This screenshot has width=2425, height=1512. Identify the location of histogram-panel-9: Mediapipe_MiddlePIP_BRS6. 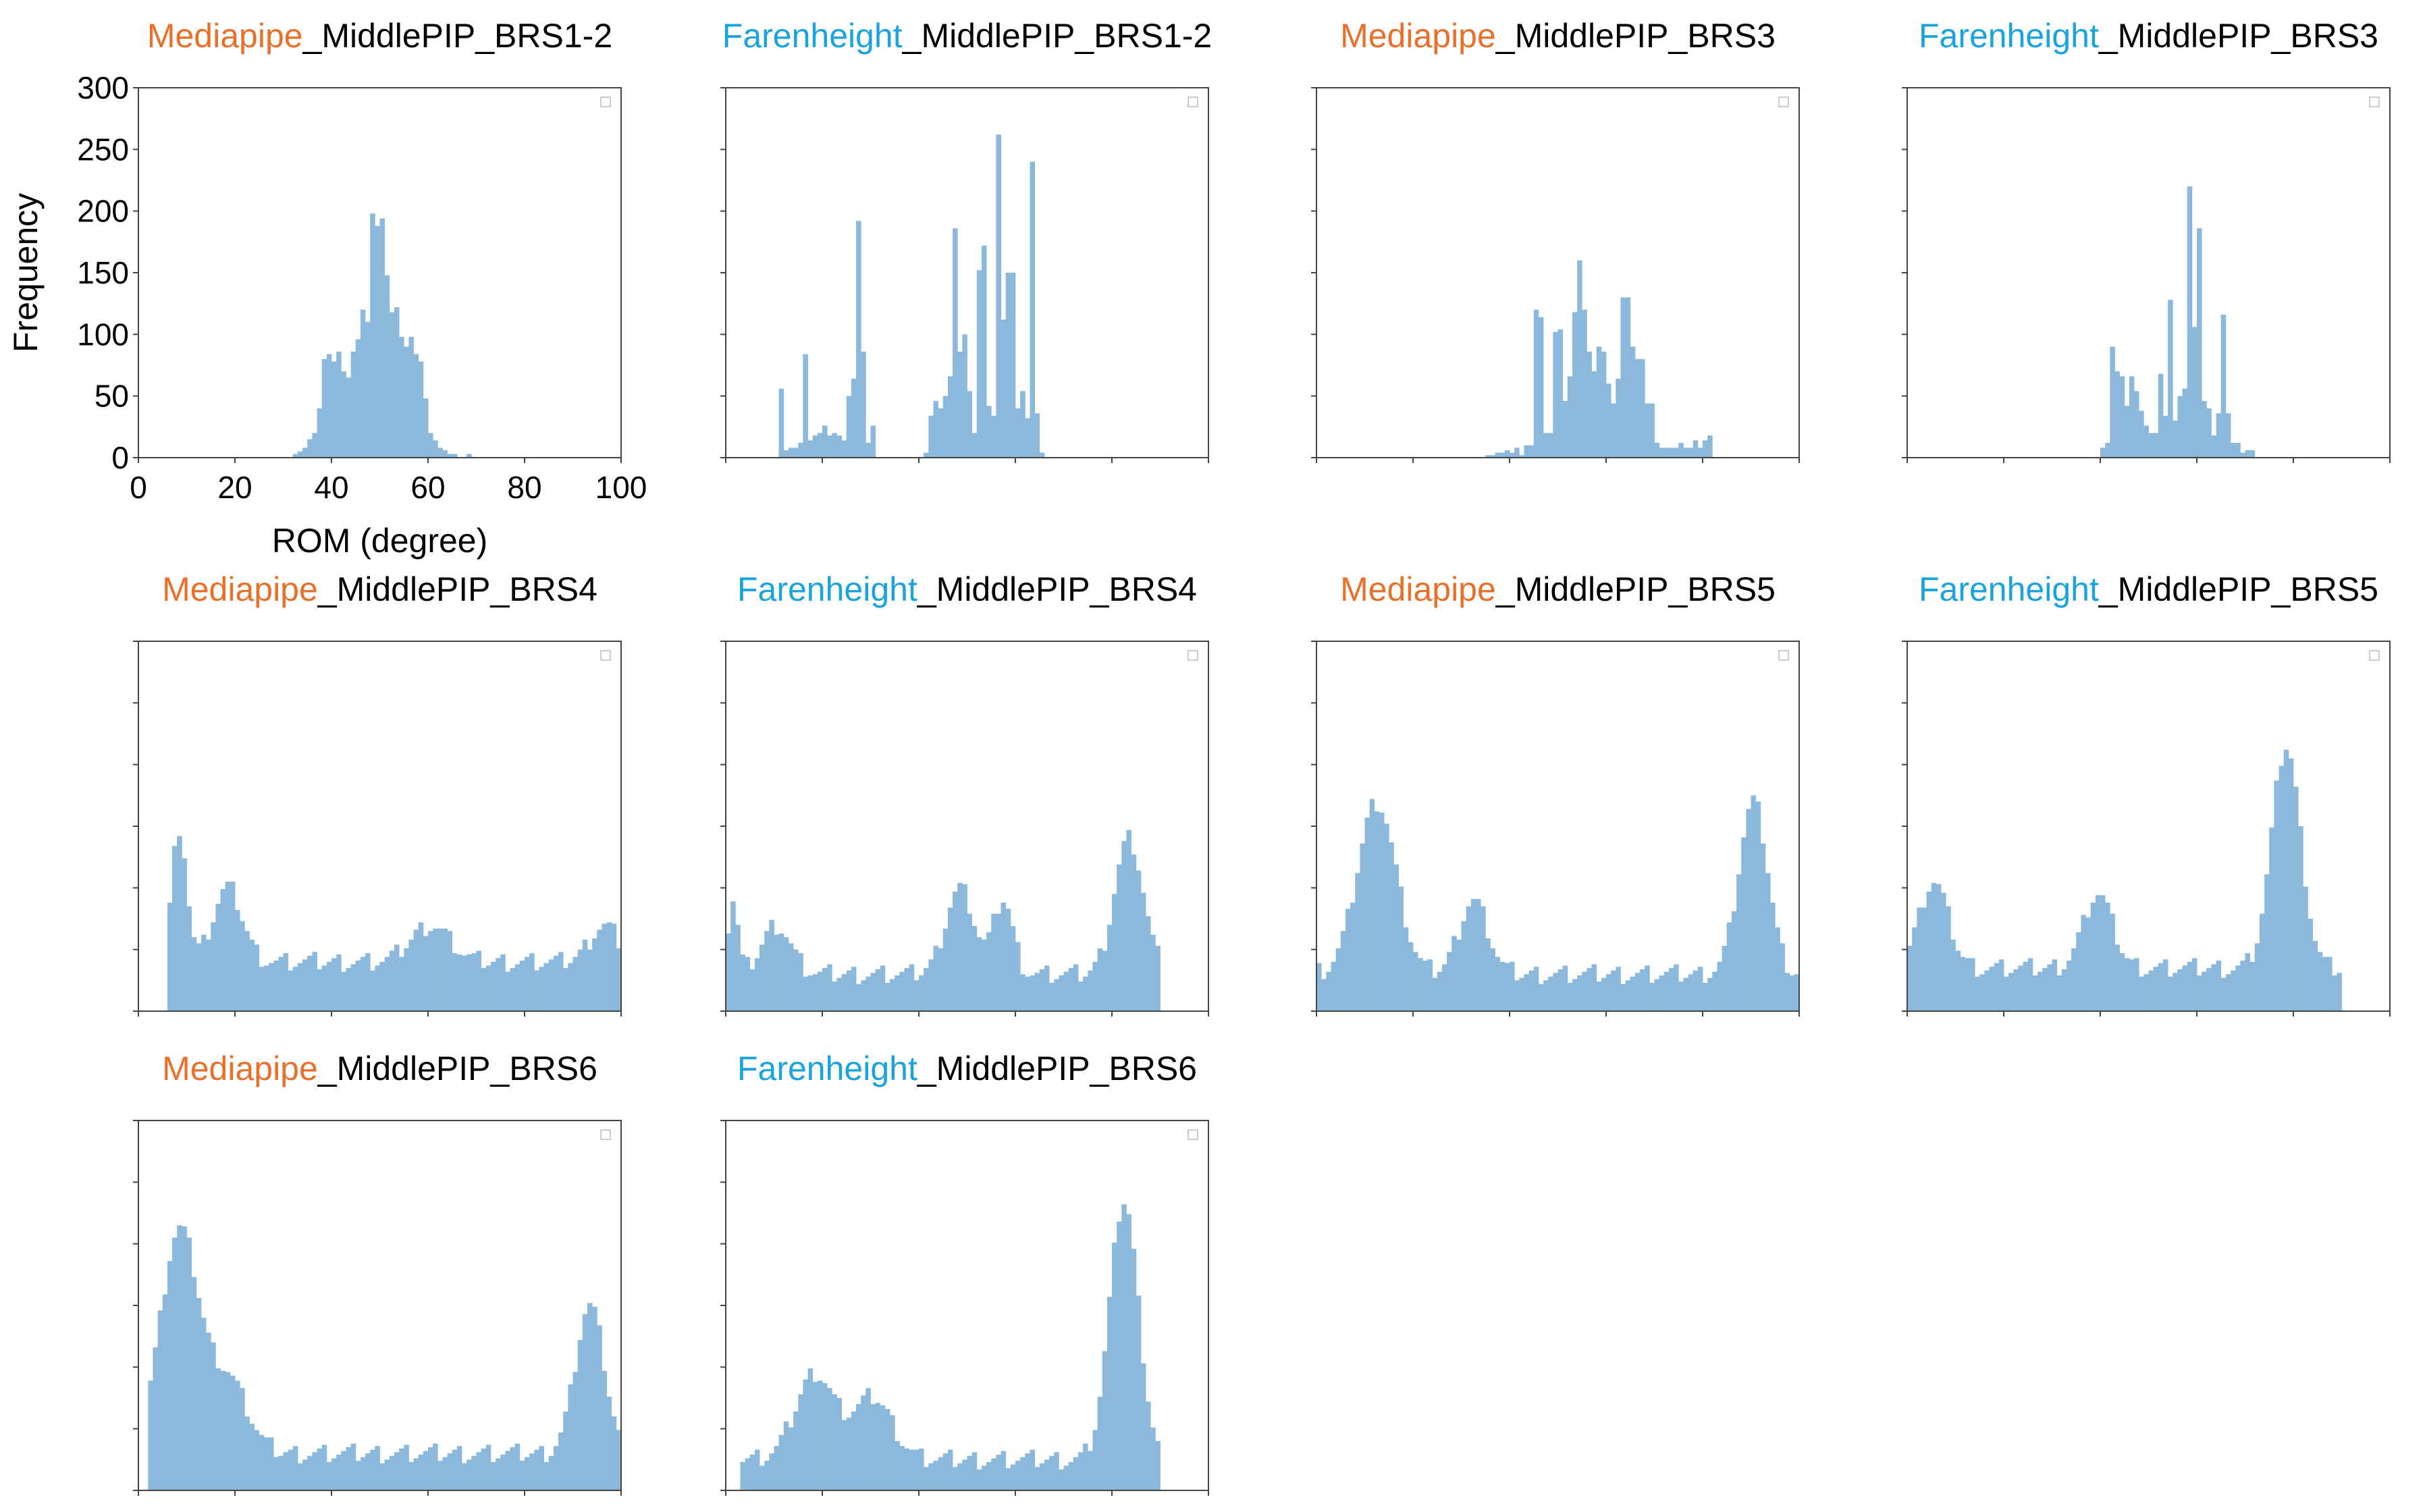
(377, 1273).